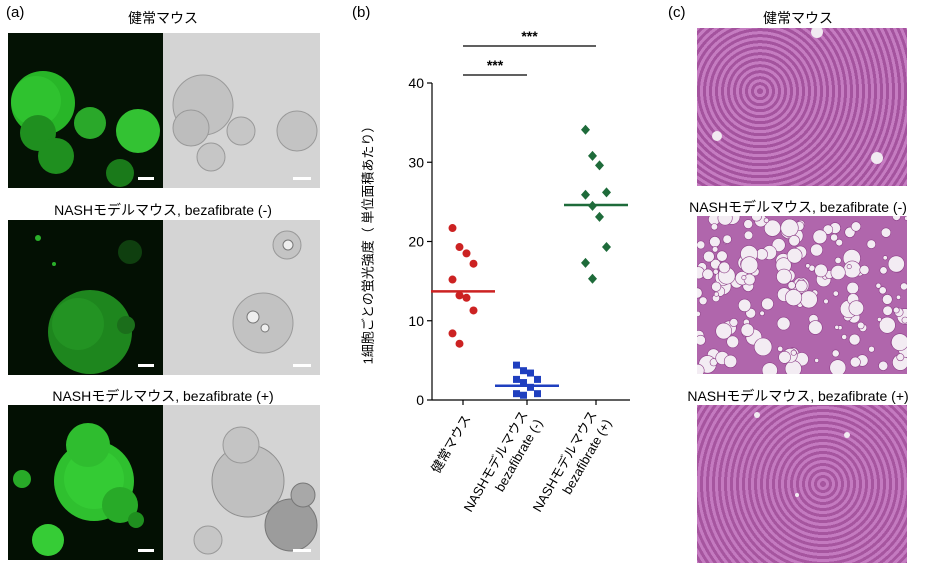 The image size is (928, 571). Describe the element at coordinates (416, 83) in the screenshot. I see `y-tick-label: 40` at that location.